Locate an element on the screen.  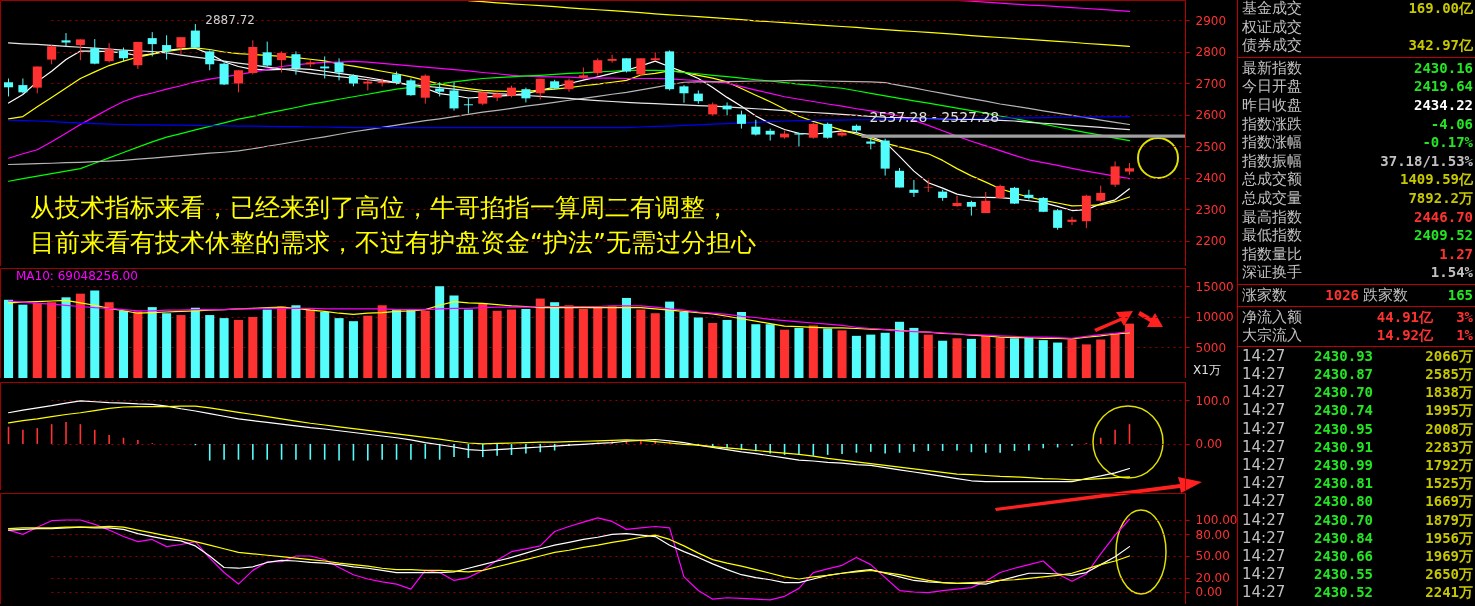
y-tick-label: 2800 is located at coordinates (1211, 52).